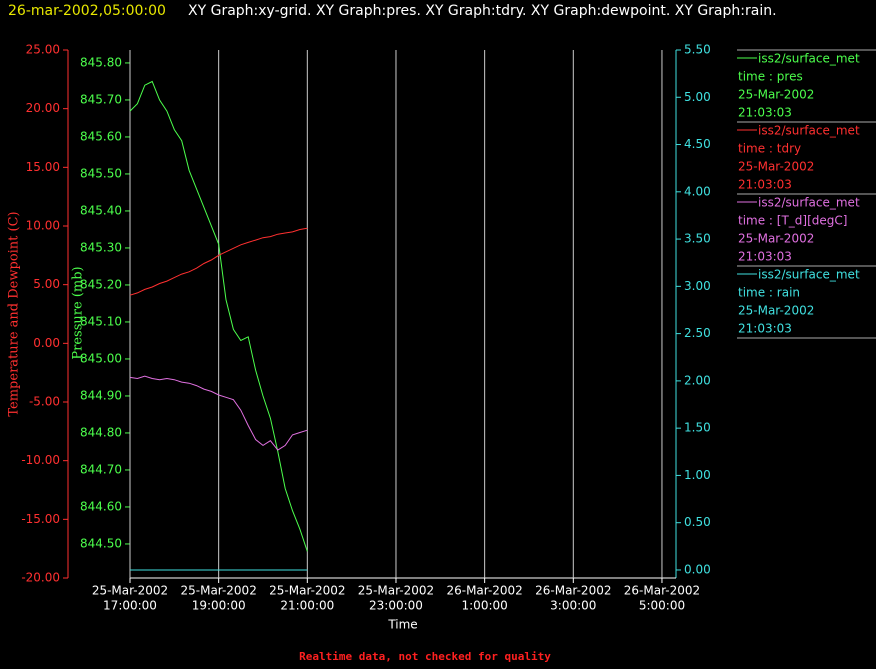 This screenshot has height=669, width=876. Describe the element at coordinates (573, 606) in the screenshot. I see `x-tick-label: 3:00:00` at that location.